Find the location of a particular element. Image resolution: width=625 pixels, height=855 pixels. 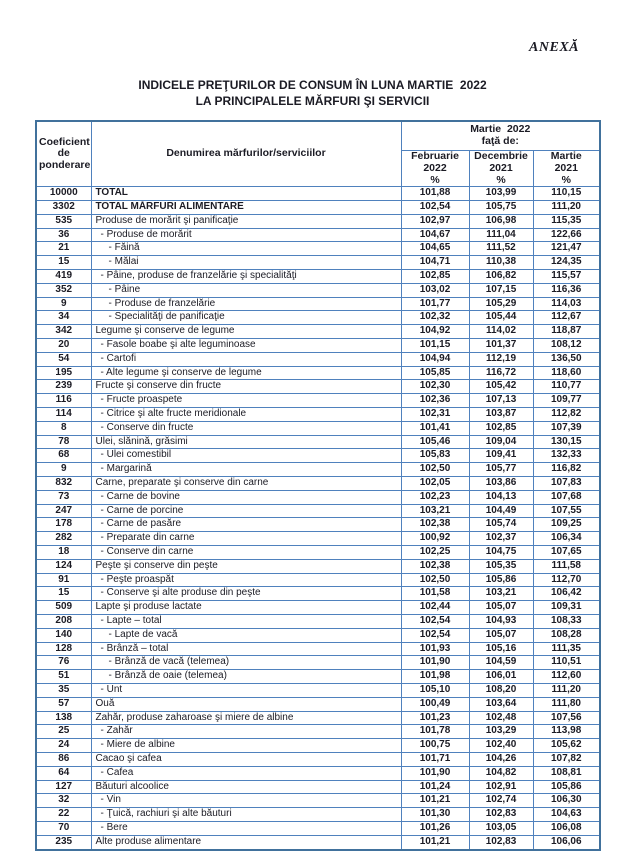

row-value-februarie: 101,15 is located at coordinates (435, 345).